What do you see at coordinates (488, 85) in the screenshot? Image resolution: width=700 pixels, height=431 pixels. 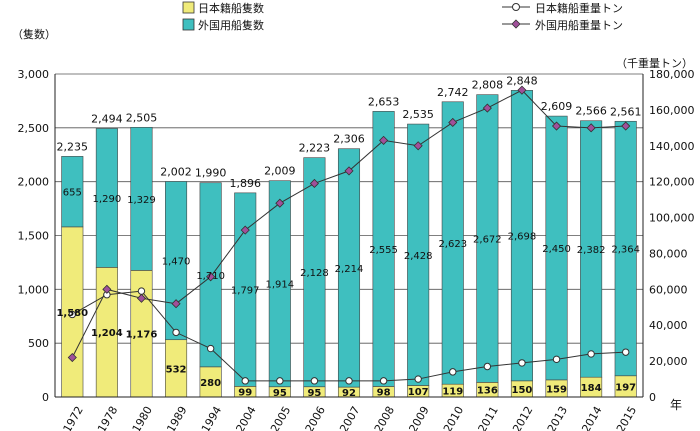 I see `total-label: 2,808` at bounding box center [488, 85].